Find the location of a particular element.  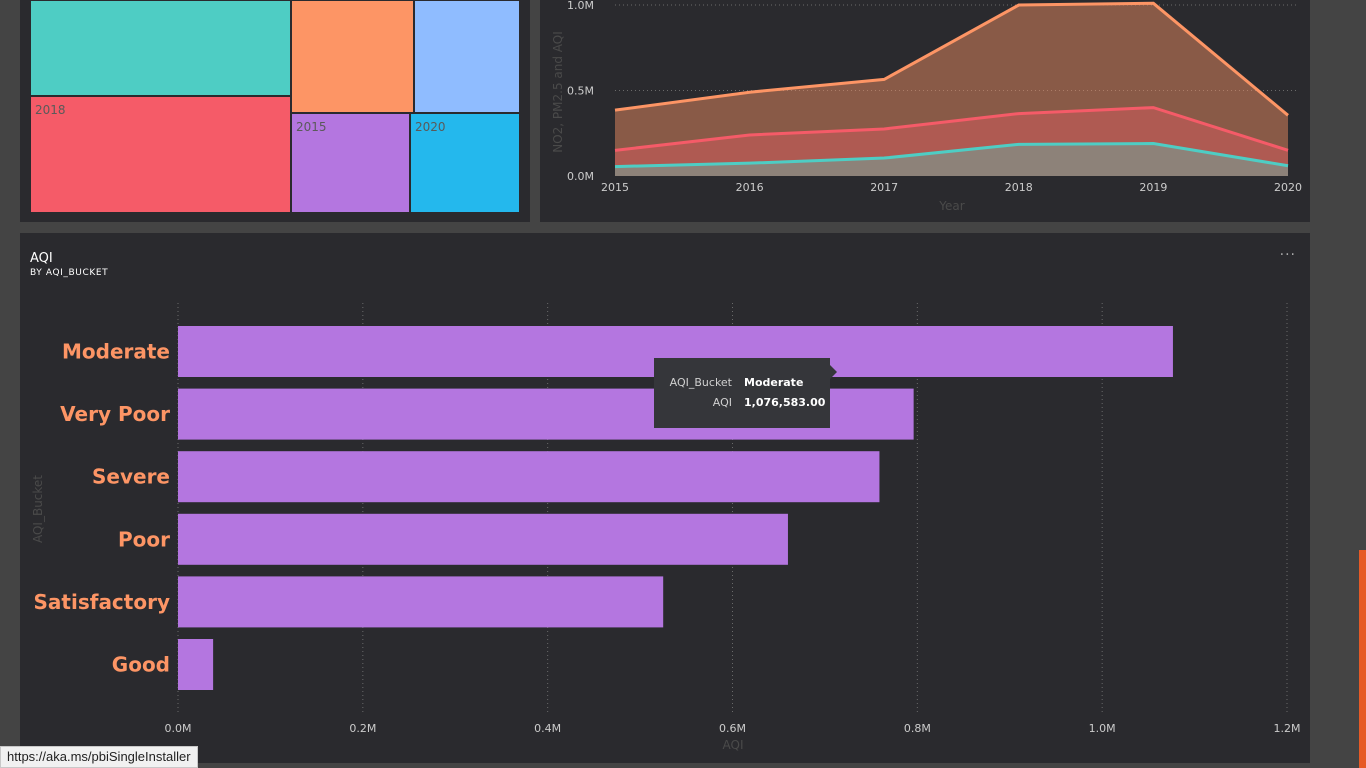

bar-good is located at coordinates (196, 664).